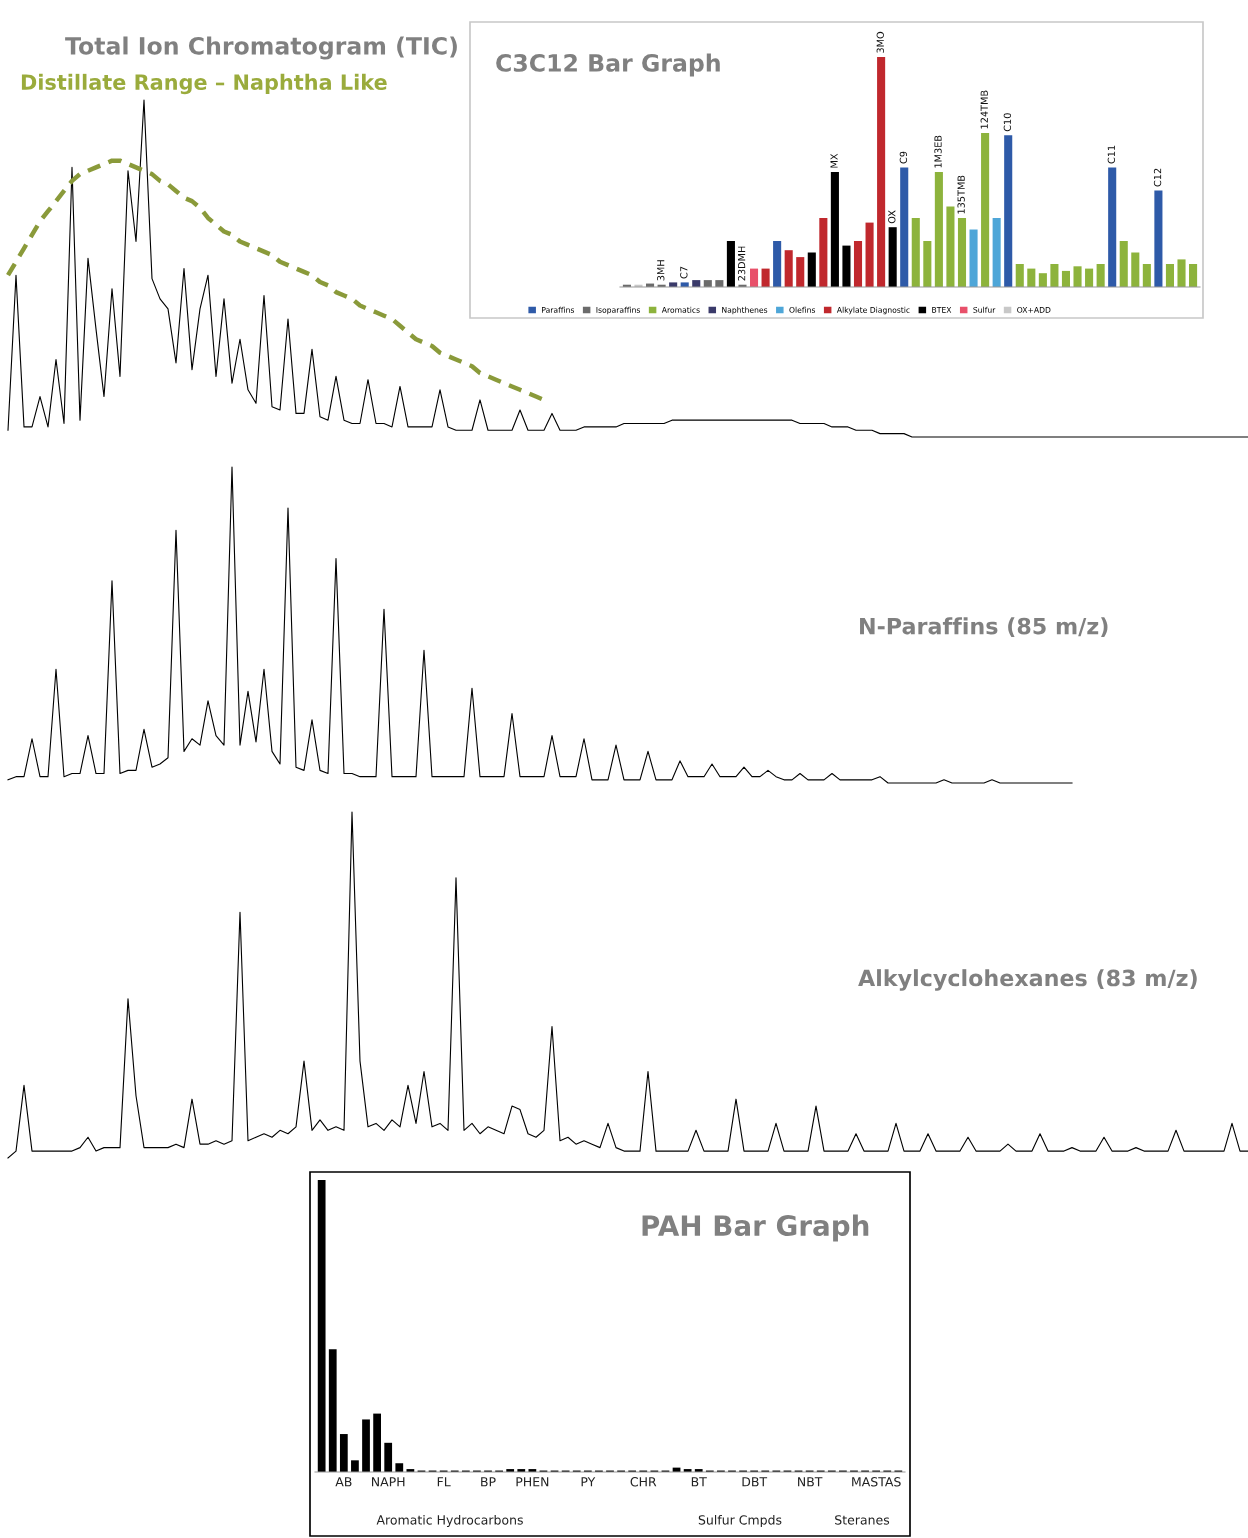 The image size is (1248, 1538). Describe the element at coordinates (810, 1482) in the screenshot. I see `x-tick-label: NBT` at that location.